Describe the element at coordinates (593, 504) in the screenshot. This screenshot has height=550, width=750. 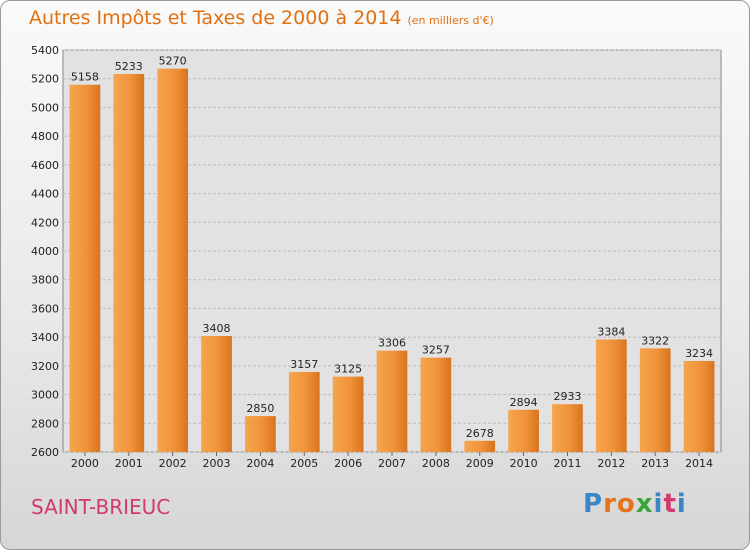
I see `brand-letter: P` at that location.